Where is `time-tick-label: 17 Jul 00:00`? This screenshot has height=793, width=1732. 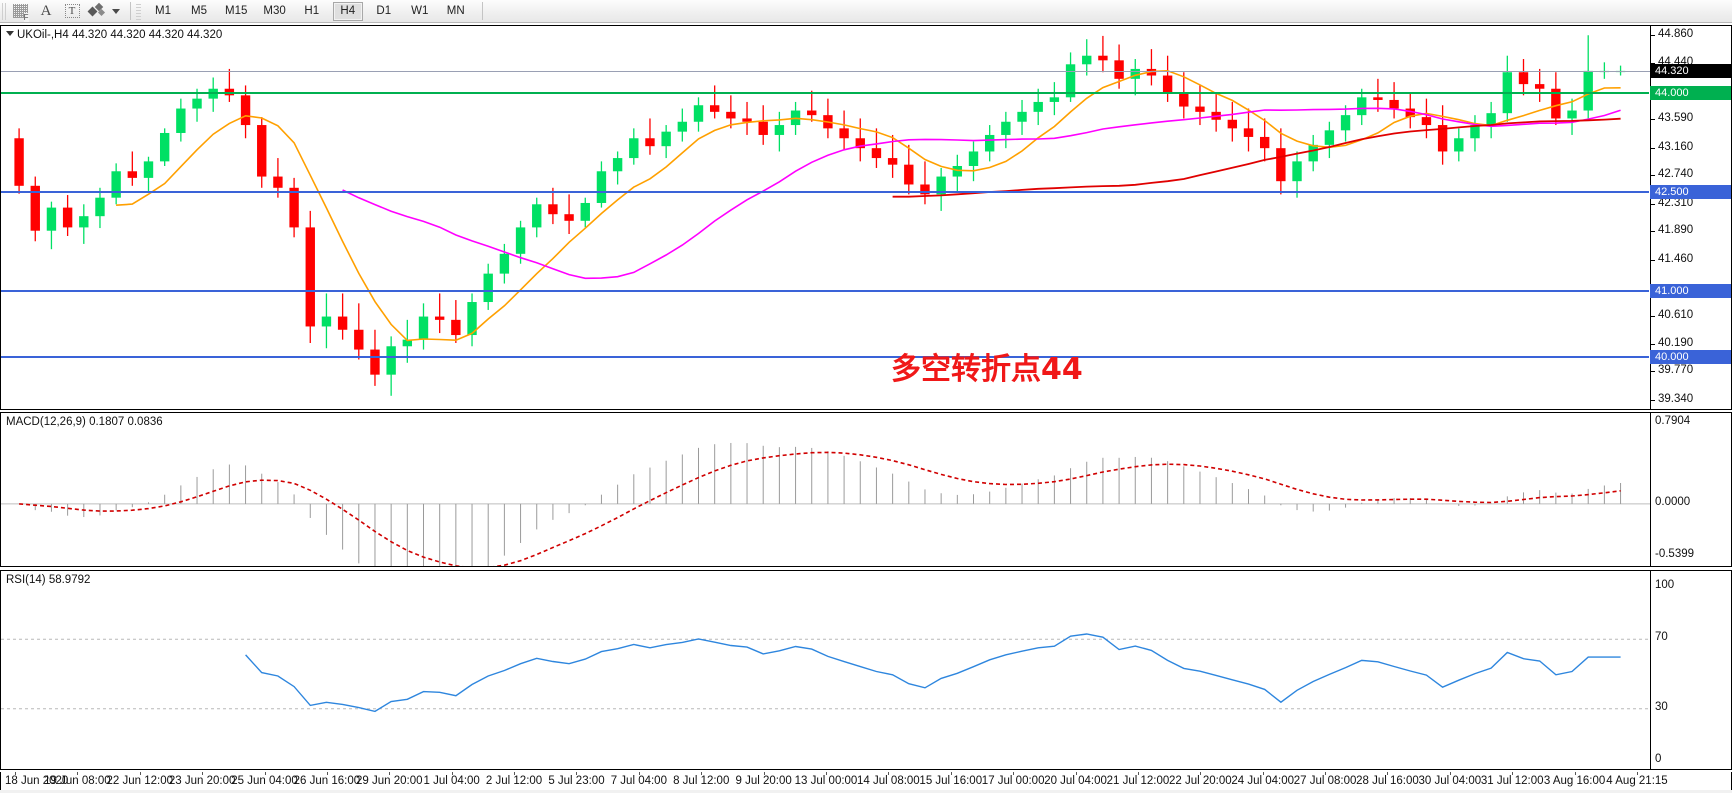
time-tick-label: 17 Jul 00:00 is located at coordinates (1013, 781).